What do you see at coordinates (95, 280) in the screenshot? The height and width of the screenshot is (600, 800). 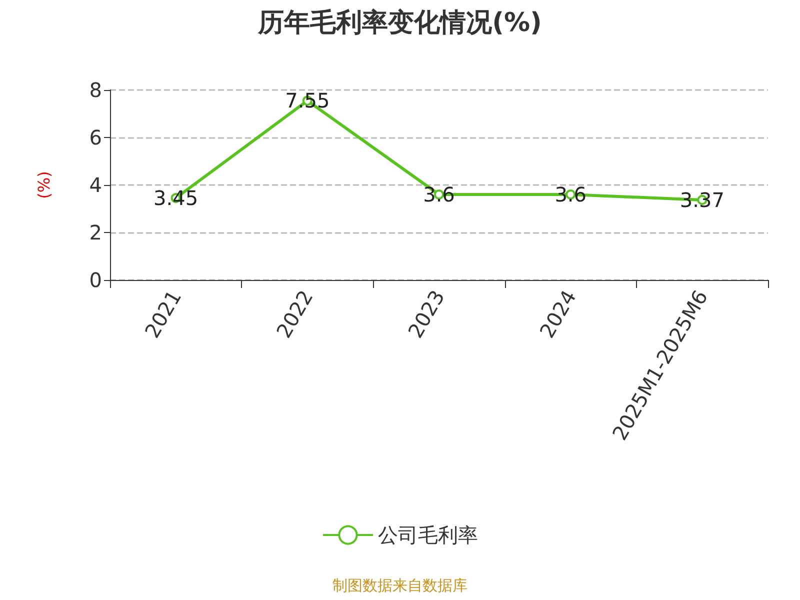 I see `y-tick-label: 0` at bounding box center [95, 280].